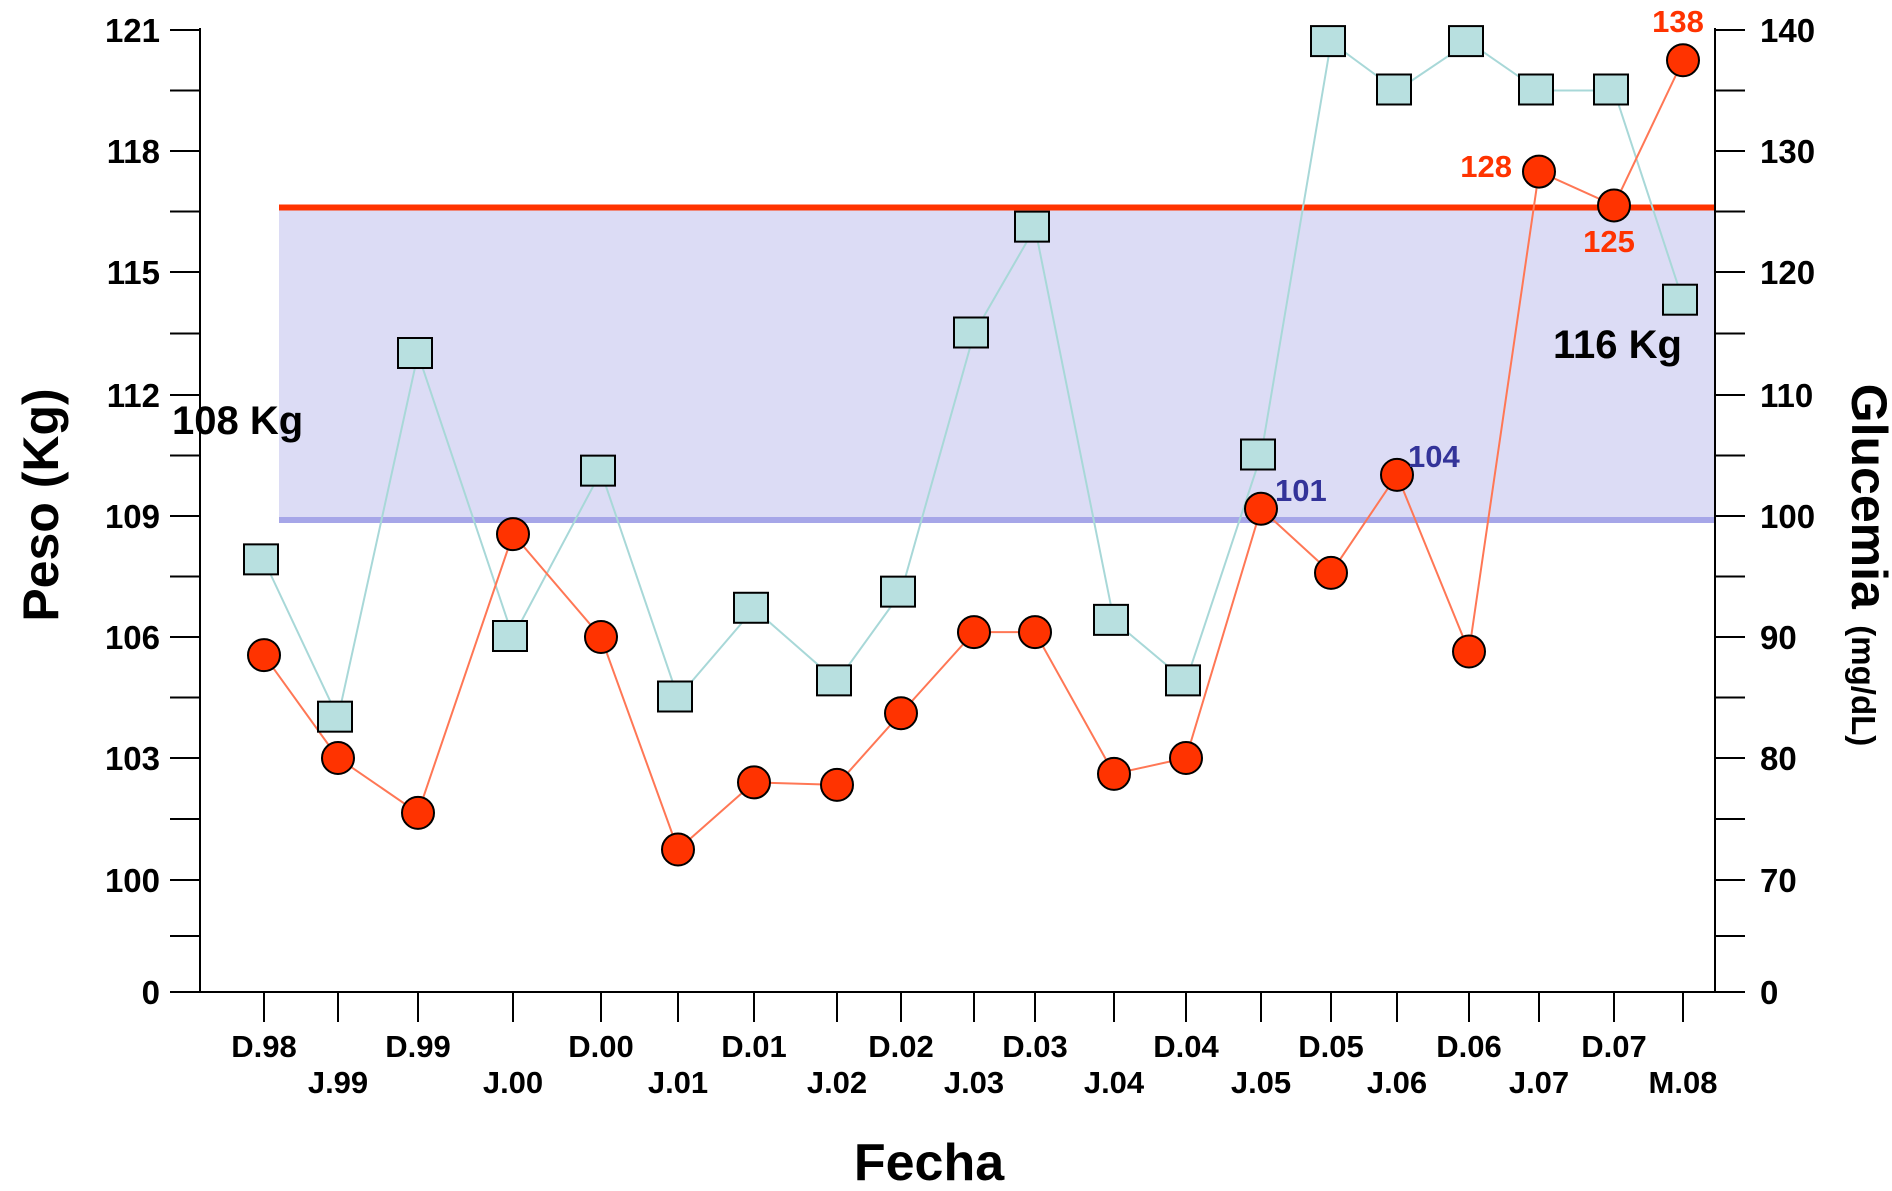  I want to click on x-tick-label: J.06, so click(1397, 1082).